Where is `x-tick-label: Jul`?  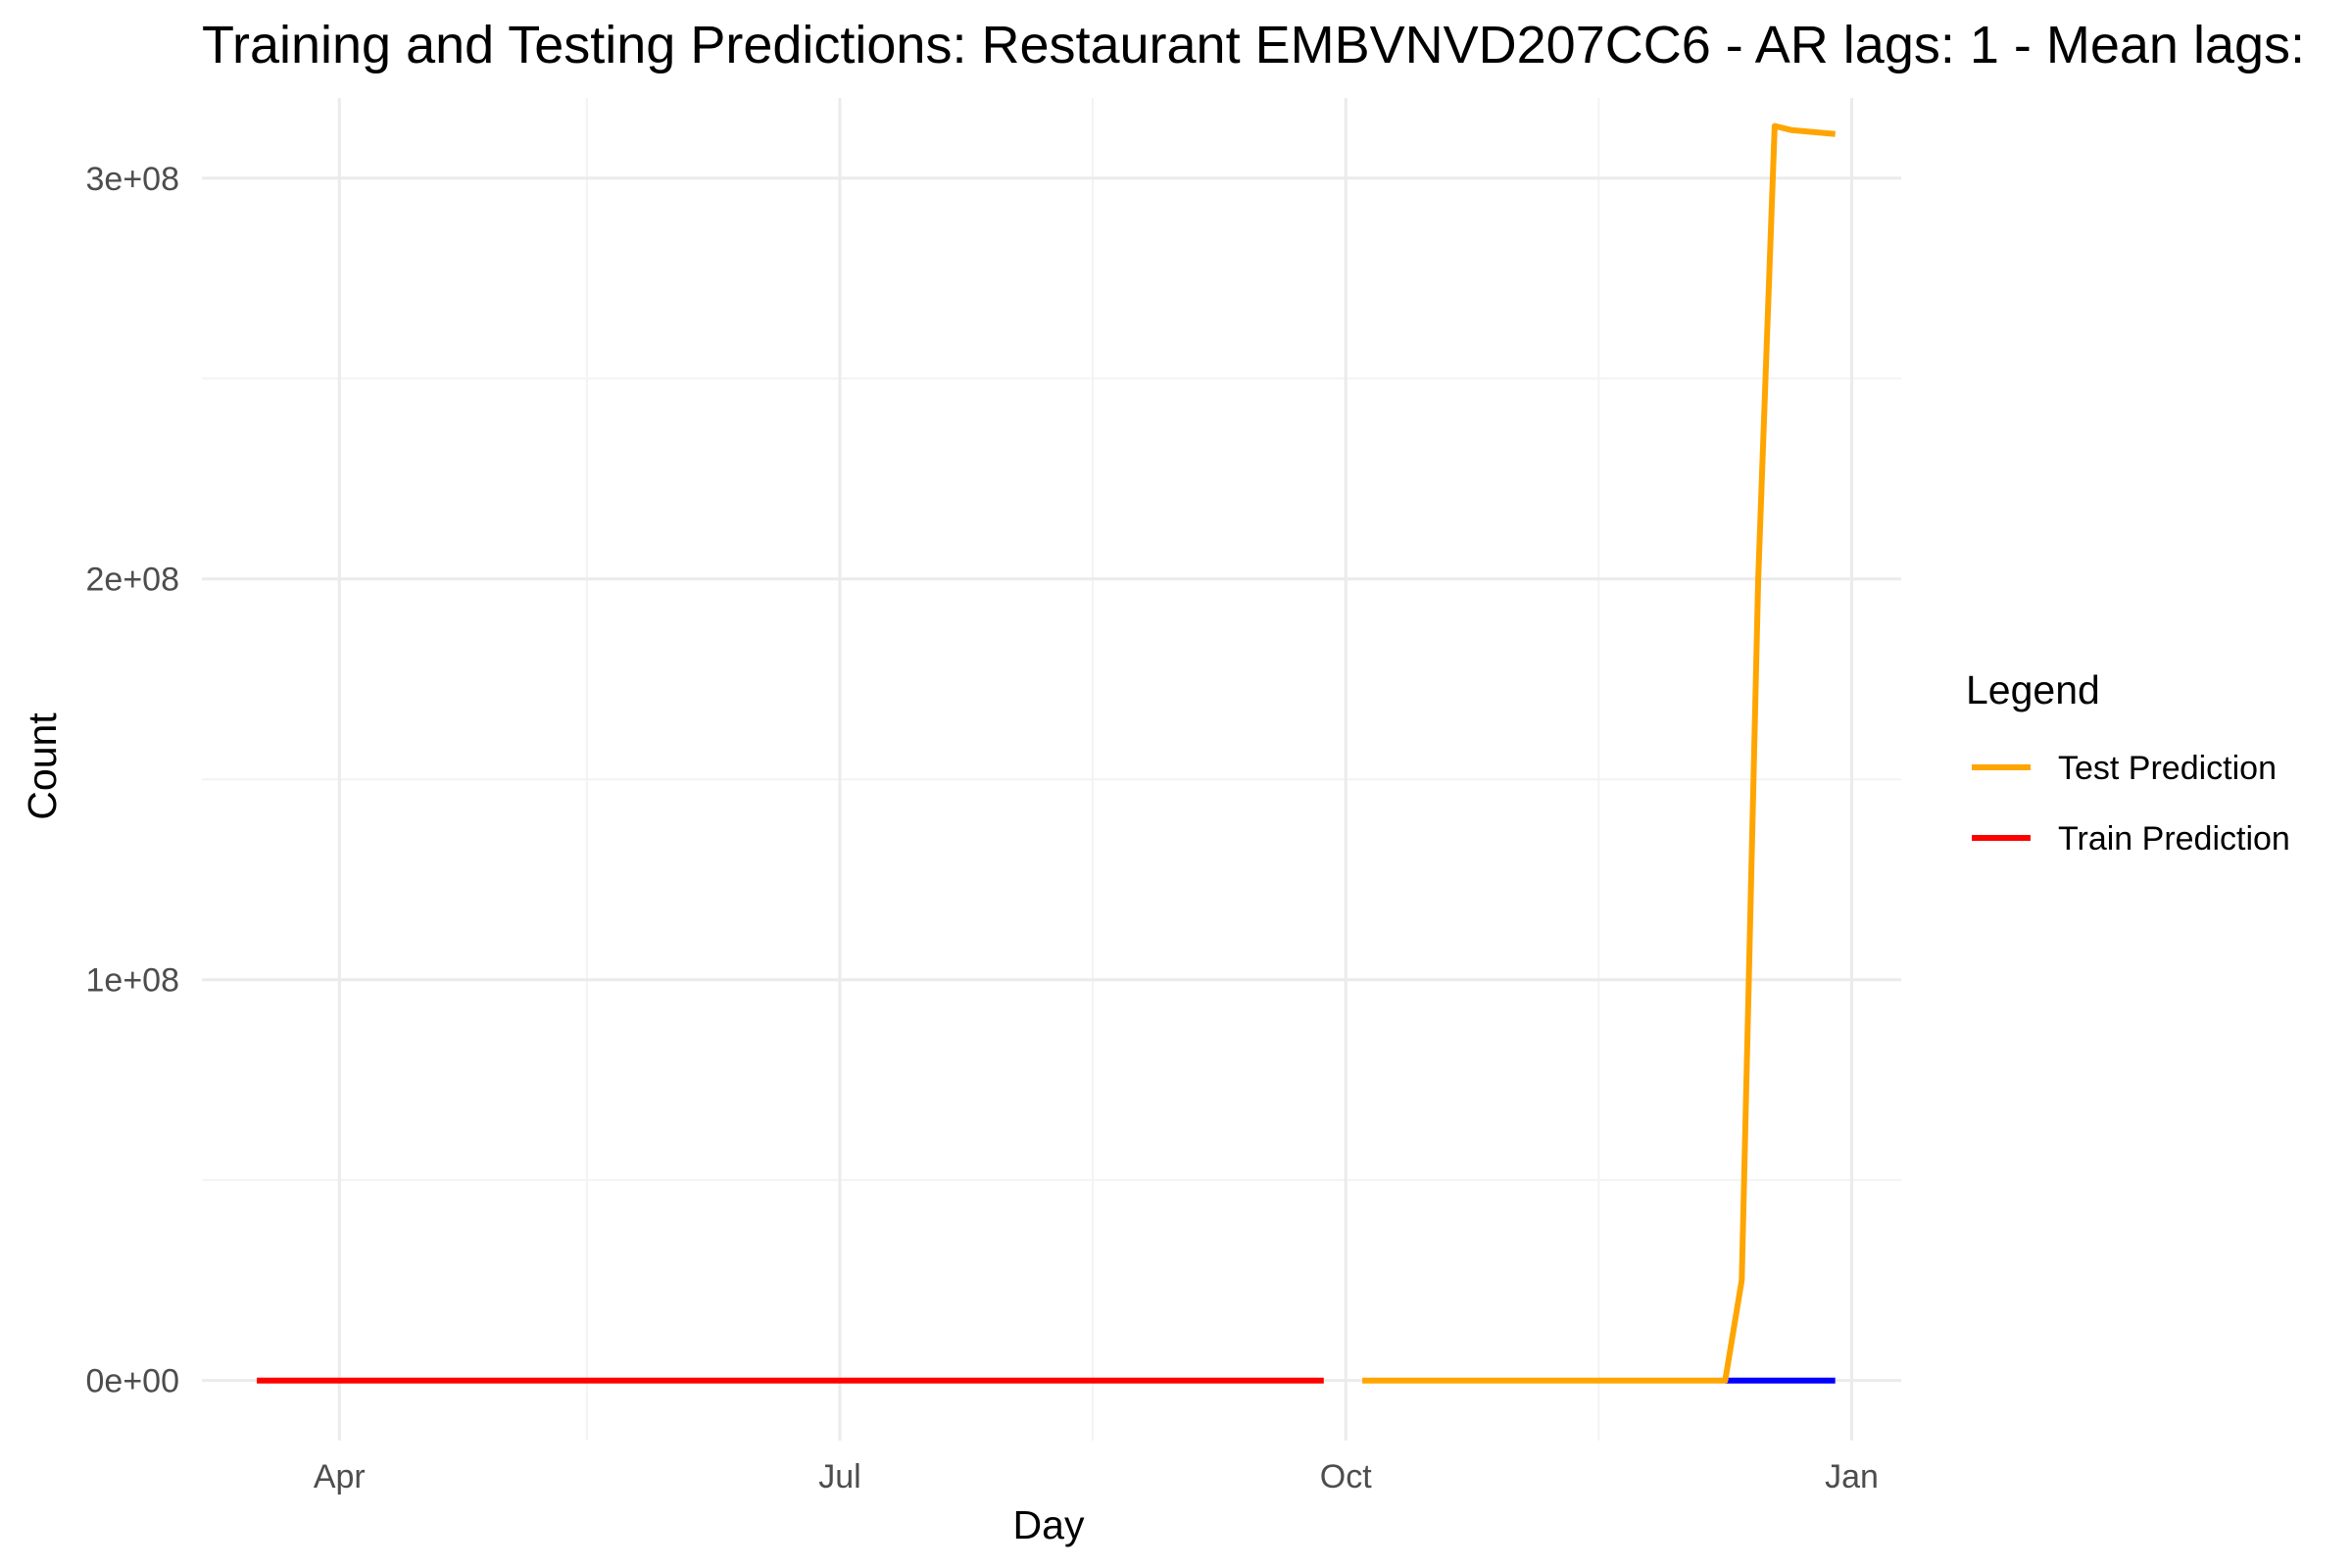
x-tick-label: Jul is located at coordinates (839, 1476).